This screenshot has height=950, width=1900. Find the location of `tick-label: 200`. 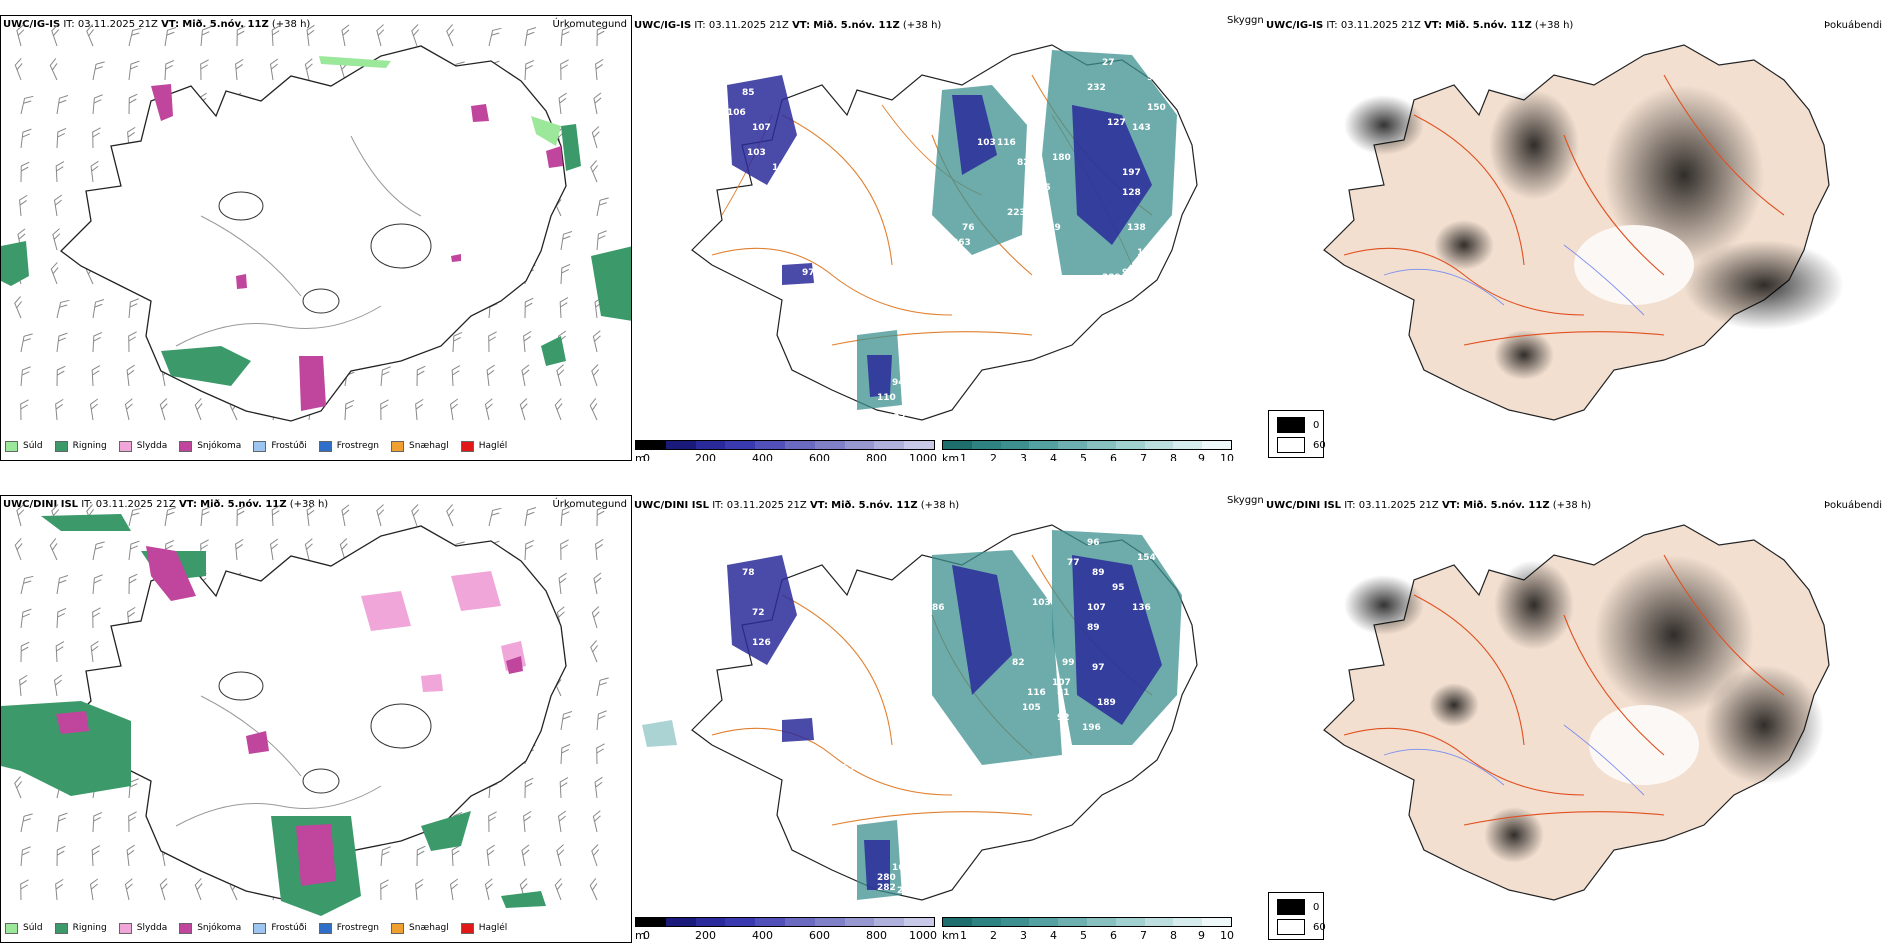

tick-label: 200 is located at coordinates (705, 456).